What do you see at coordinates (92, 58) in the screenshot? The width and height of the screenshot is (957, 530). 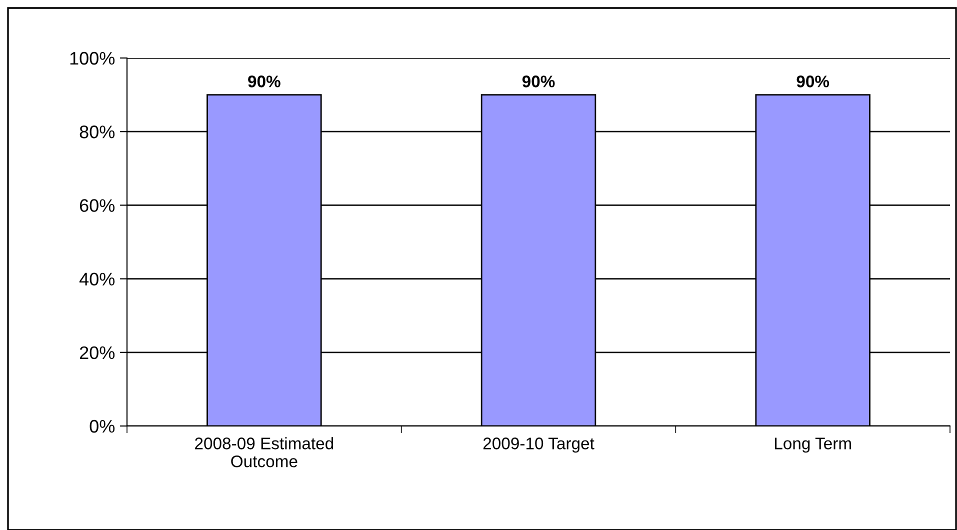 I see `y-tick-label: 100%` at bounding box center [92, 58].